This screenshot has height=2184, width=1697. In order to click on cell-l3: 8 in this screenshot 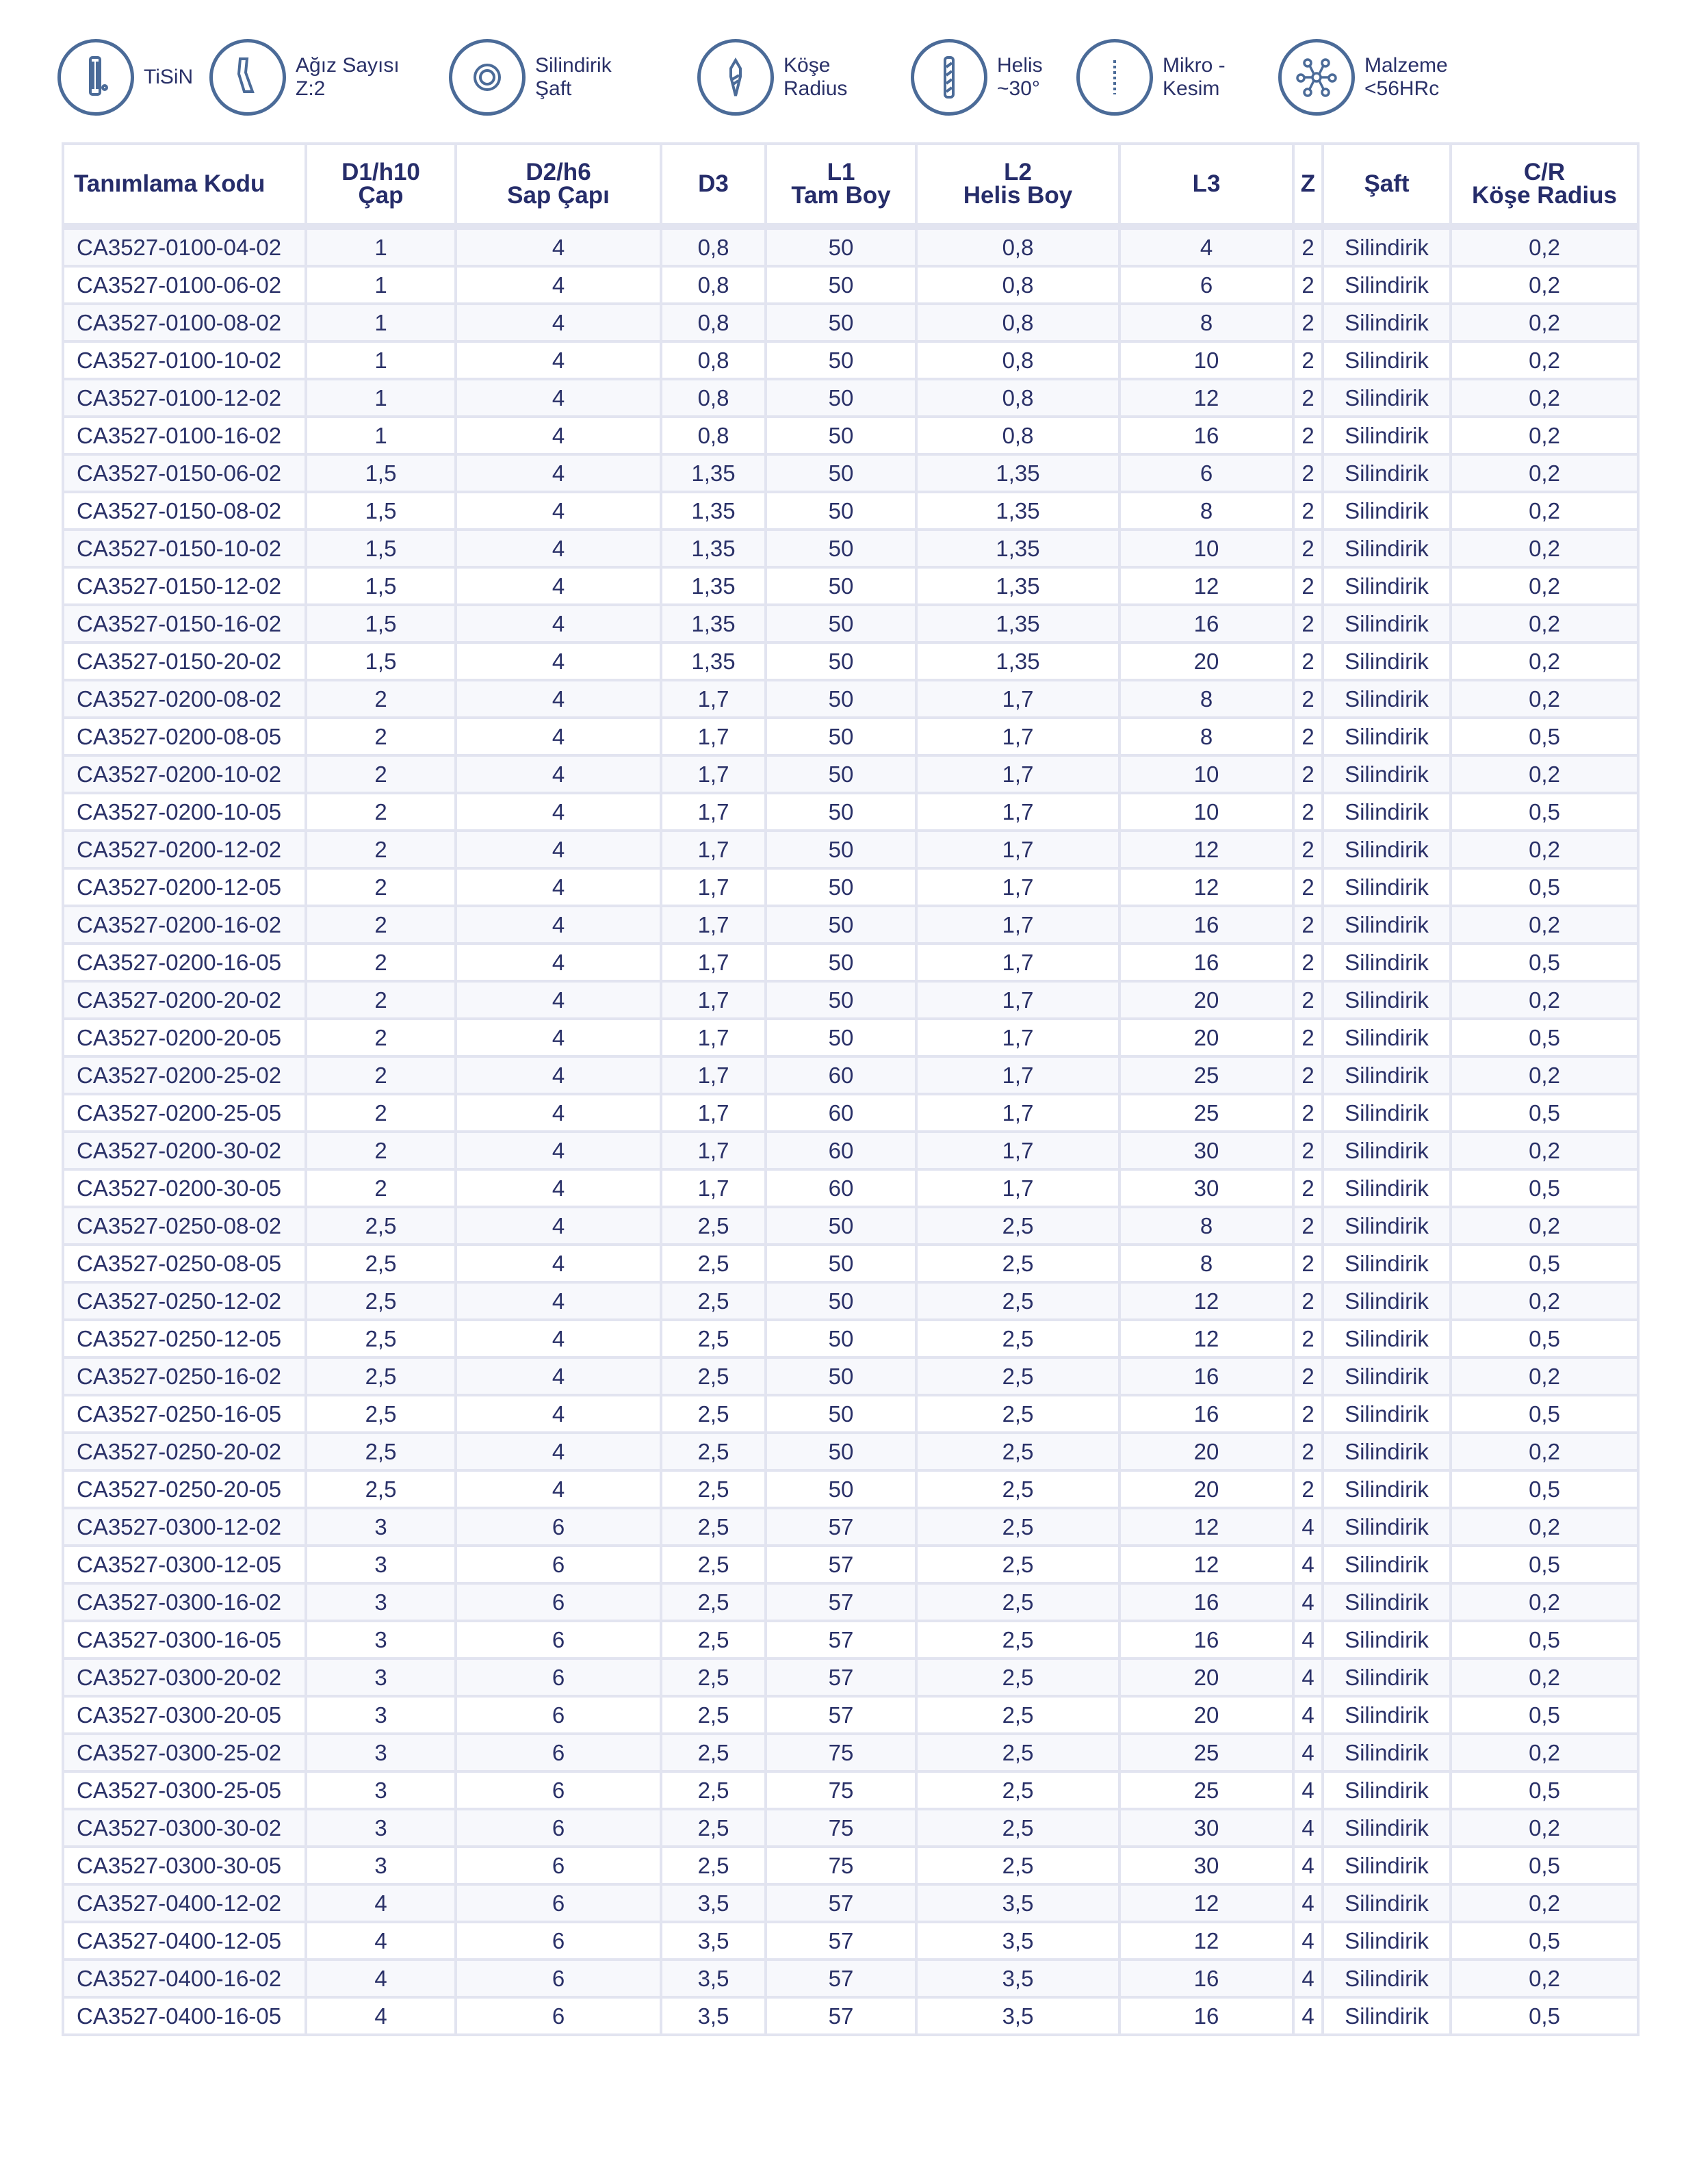, I will do `click(1206, 511)`.